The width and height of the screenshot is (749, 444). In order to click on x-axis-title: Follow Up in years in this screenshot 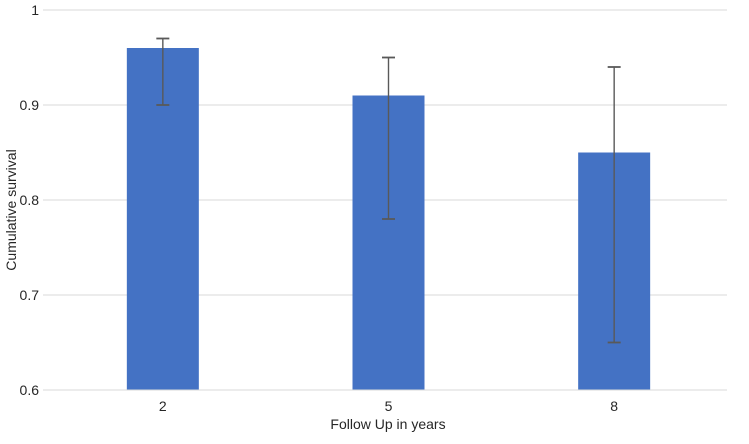, I will do `click(387, 424)`.